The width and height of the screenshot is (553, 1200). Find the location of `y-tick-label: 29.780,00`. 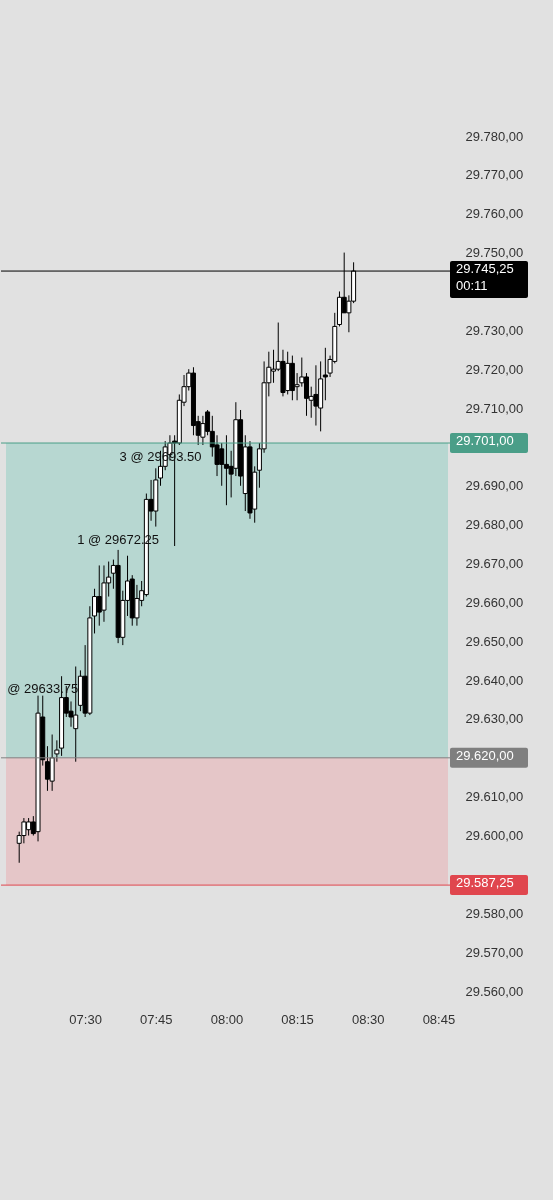

y-tick-label: 29.780,00 is located at coordinates (494, 136).